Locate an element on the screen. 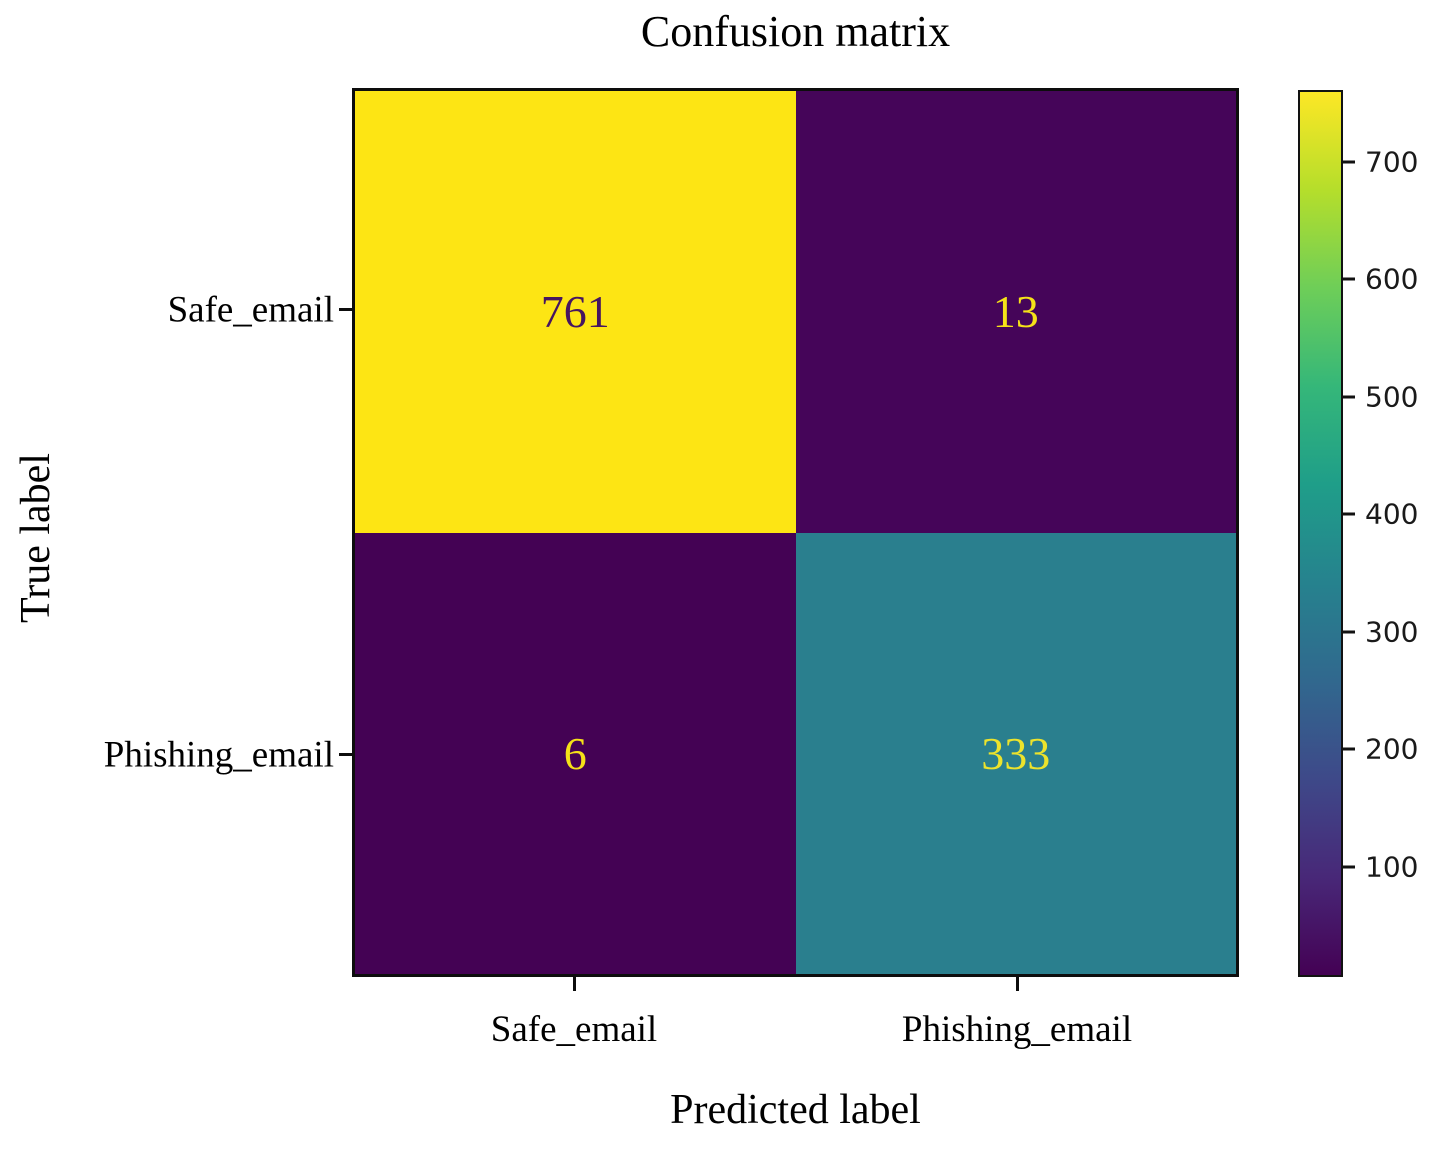 Image resolution: width=1440 pixels, height=1151 pixels. cell-value-false-positive: 13 is located at coordinates (1015, 312).